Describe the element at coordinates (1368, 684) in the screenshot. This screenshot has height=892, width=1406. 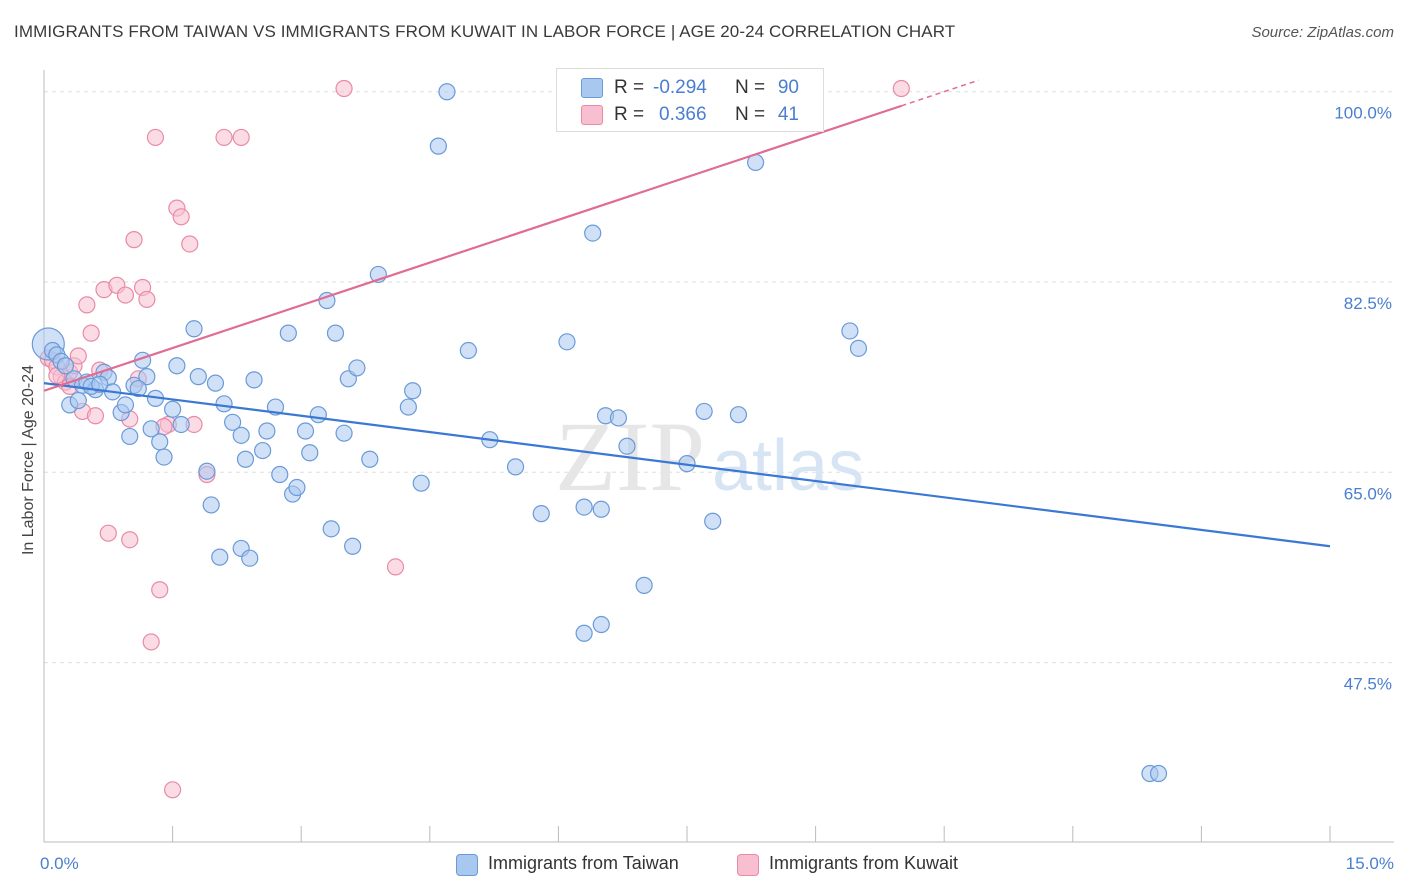
I see `y-tick-label: 47.5%` at that location.